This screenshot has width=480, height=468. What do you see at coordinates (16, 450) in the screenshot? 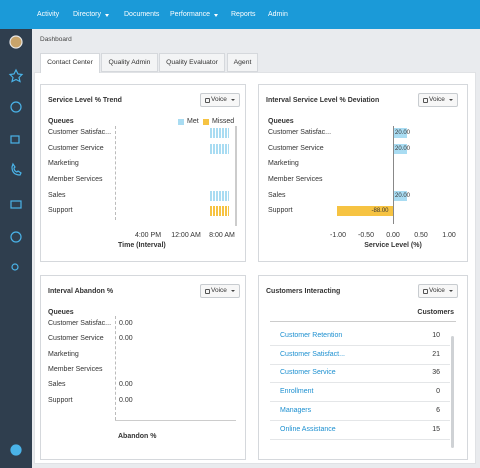
I see `help-icon` at bounding box center [16, 450].